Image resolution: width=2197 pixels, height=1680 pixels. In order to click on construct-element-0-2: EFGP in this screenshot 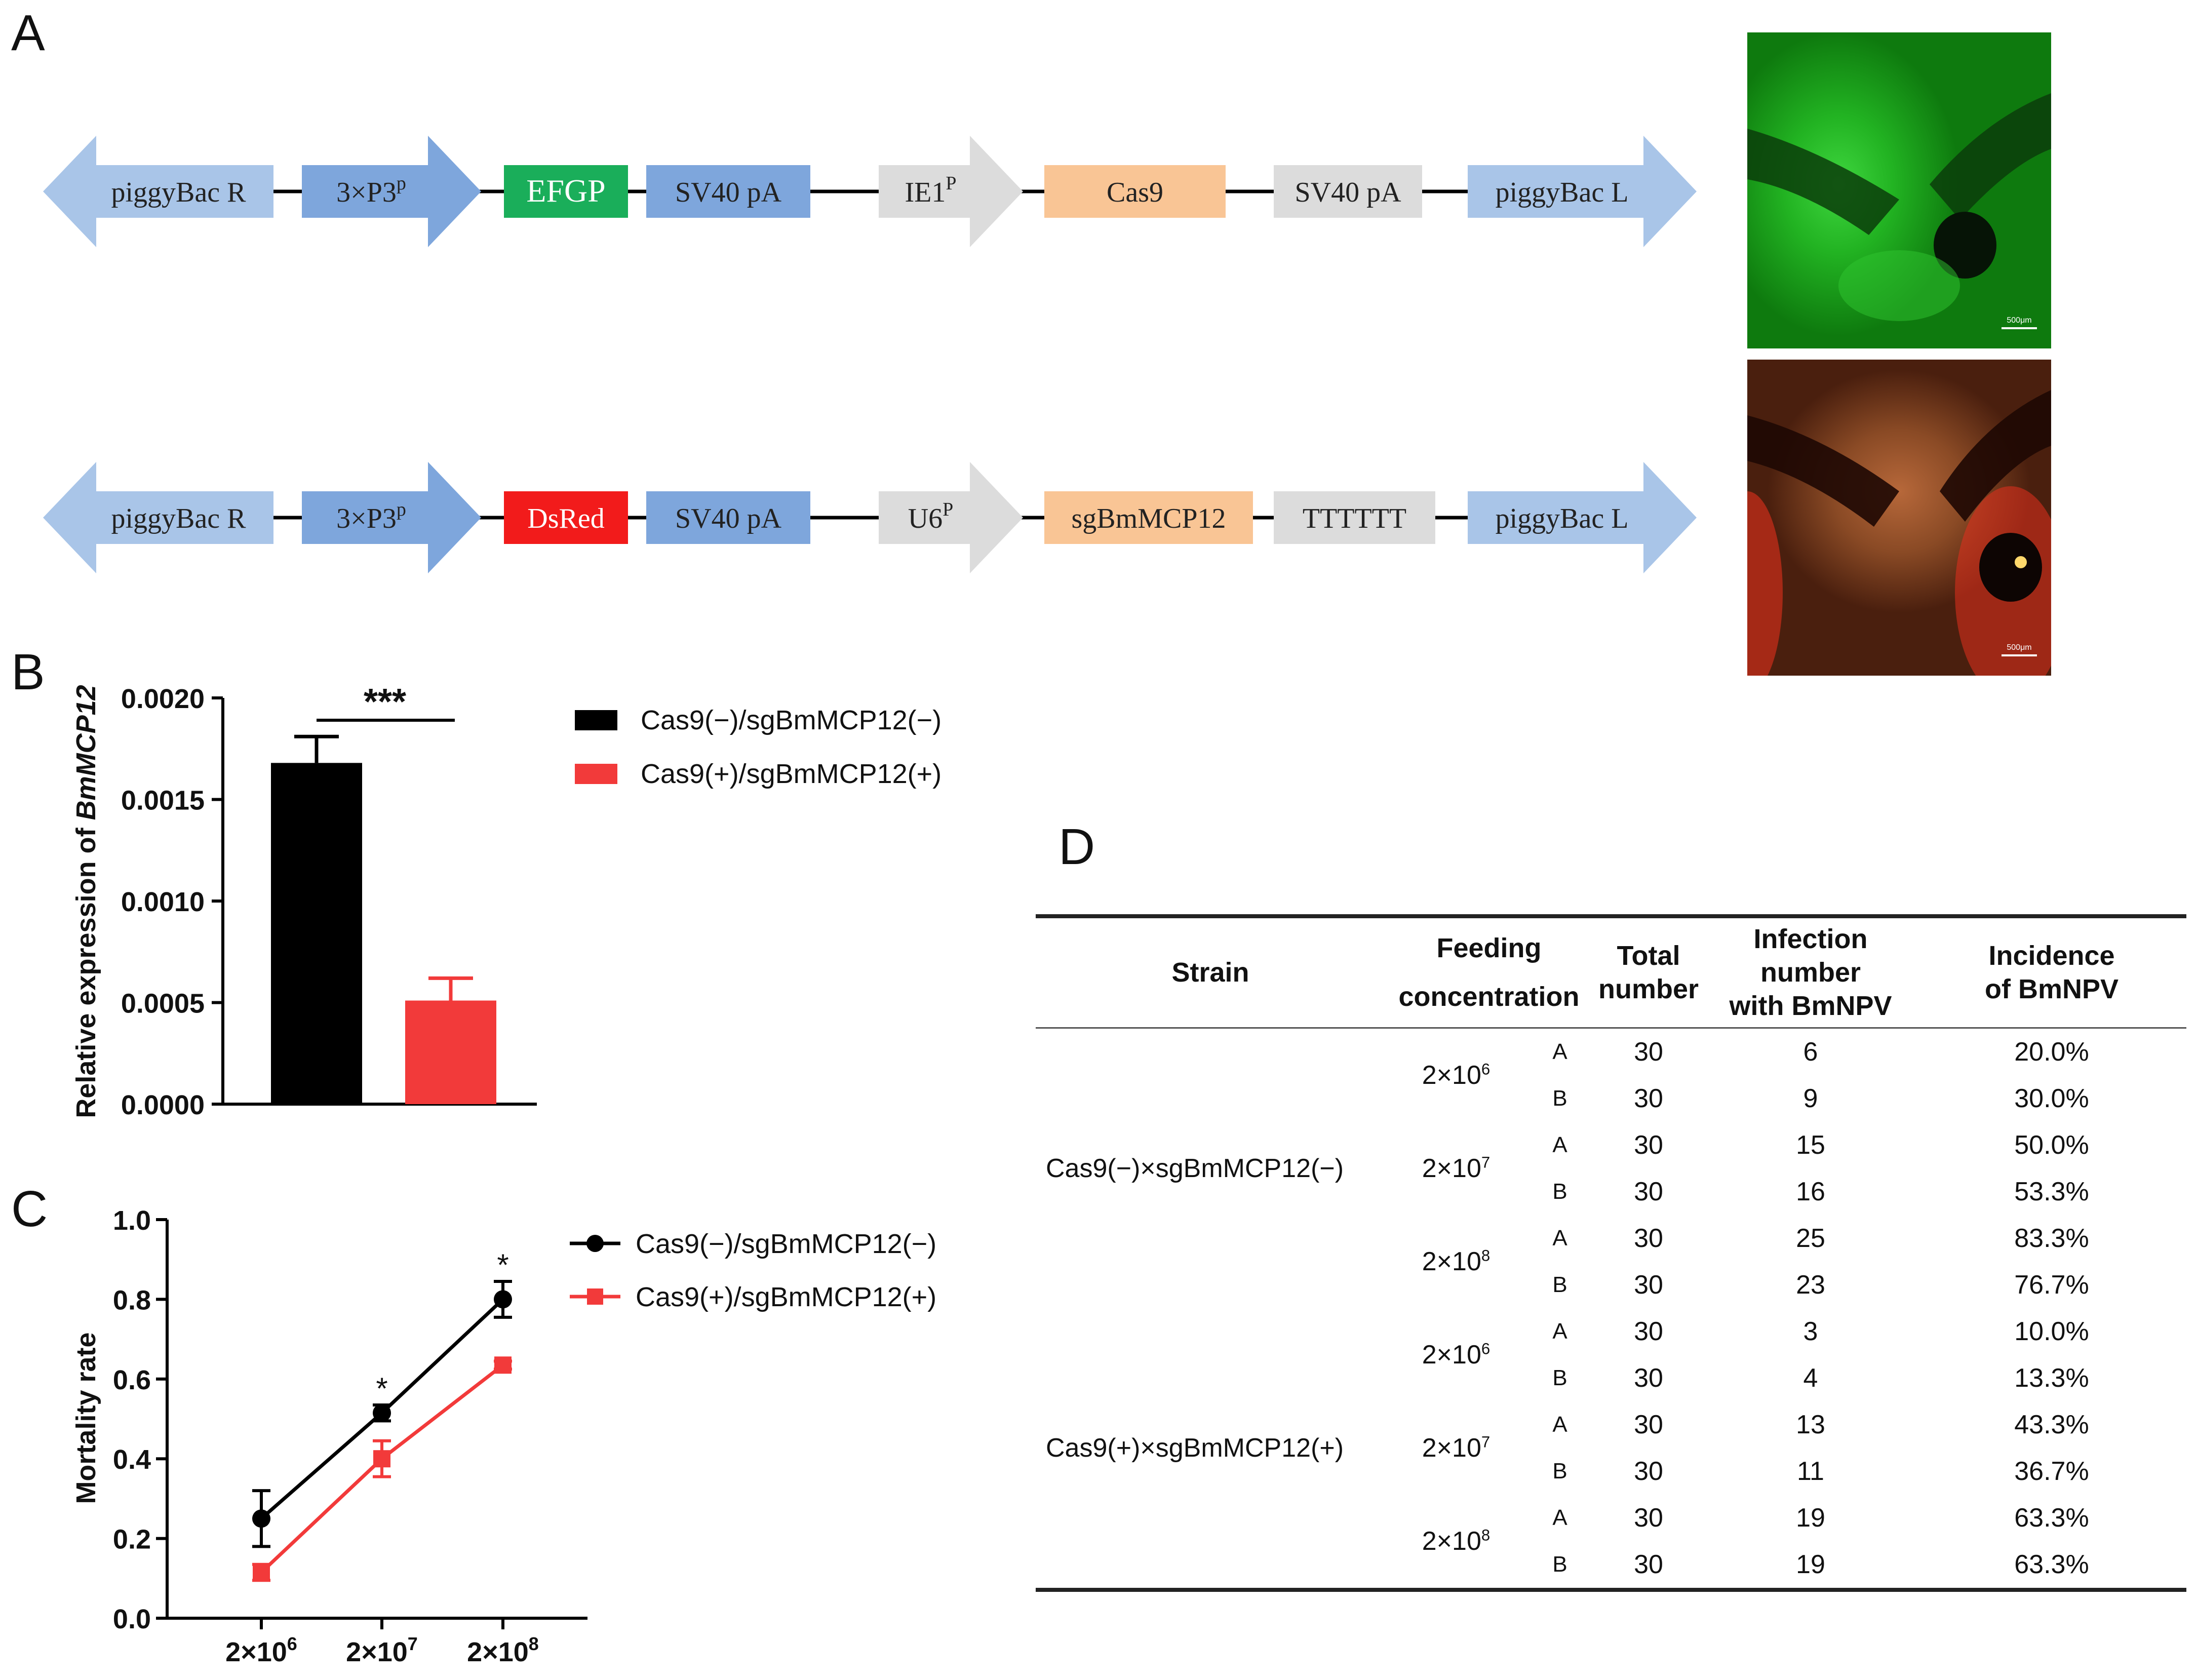, I will do `click(566, 191)`.